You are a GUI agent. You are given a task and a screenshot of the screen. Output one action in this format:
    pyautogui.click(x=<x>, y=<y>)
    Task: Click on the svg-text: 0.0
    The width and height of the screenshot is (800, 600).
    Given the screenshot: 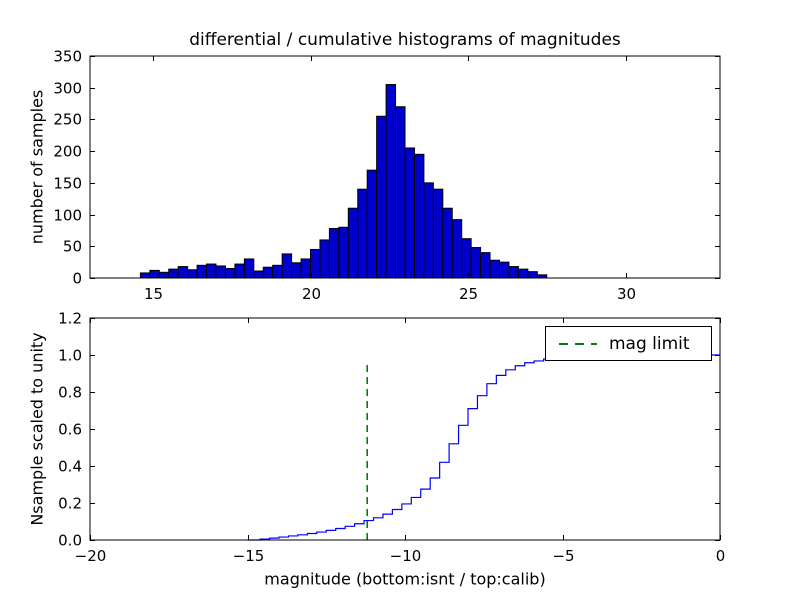 What is the action you would take?
    pyautogui.click(x=70, y=541)
    